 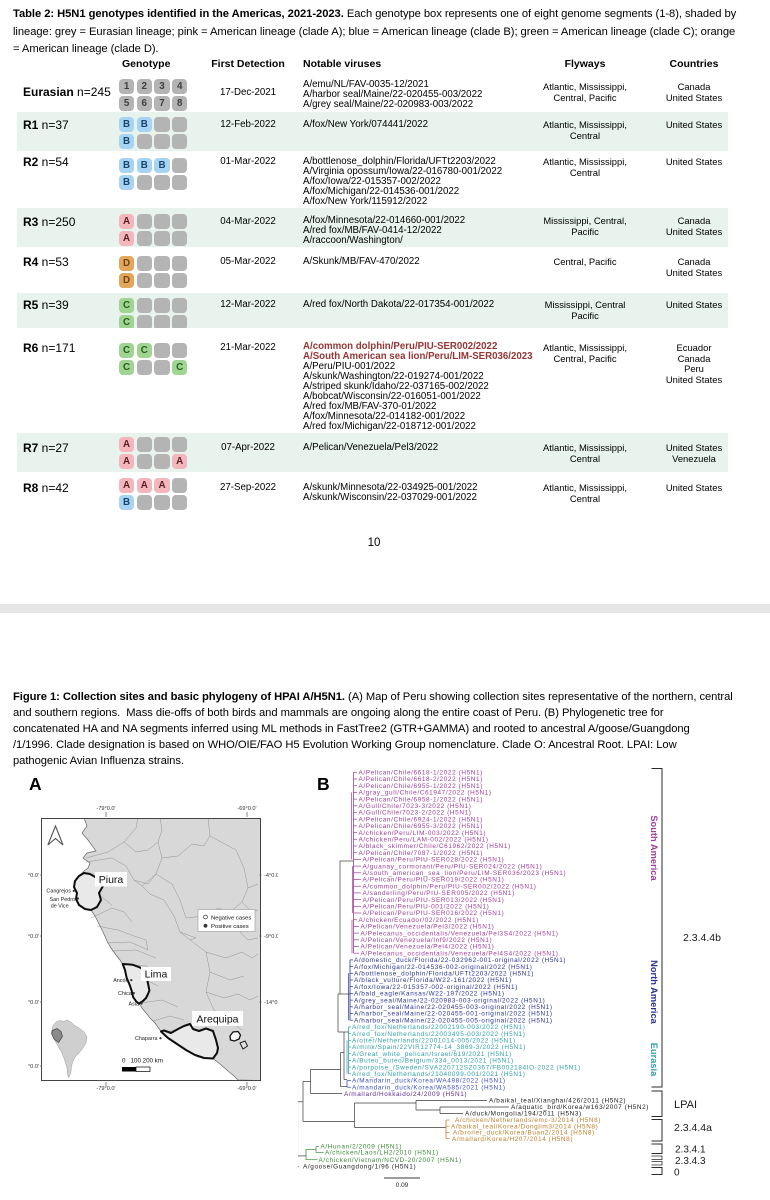 I want to click on svg-text: North America, so click(x=654, y=992).